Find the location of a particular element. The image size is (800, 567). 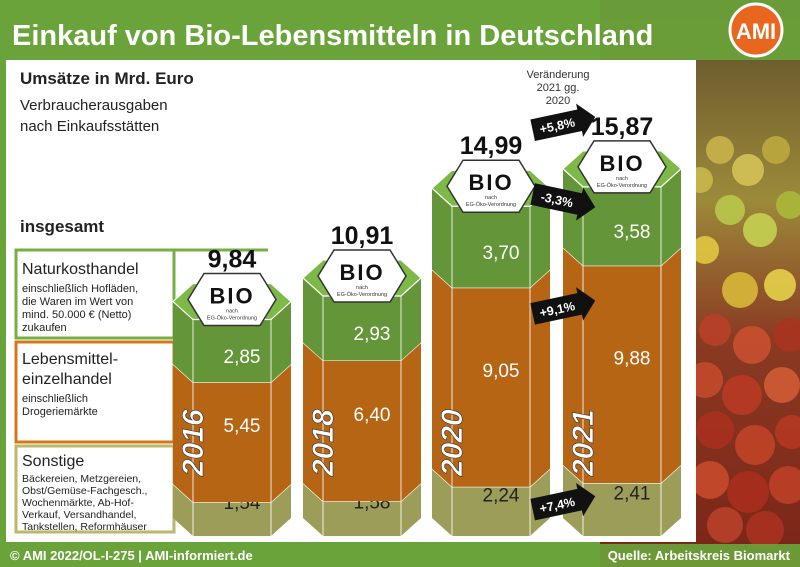

subtitle-line-2: nach Einkaufsstätten is located at coordinates (89, 126).